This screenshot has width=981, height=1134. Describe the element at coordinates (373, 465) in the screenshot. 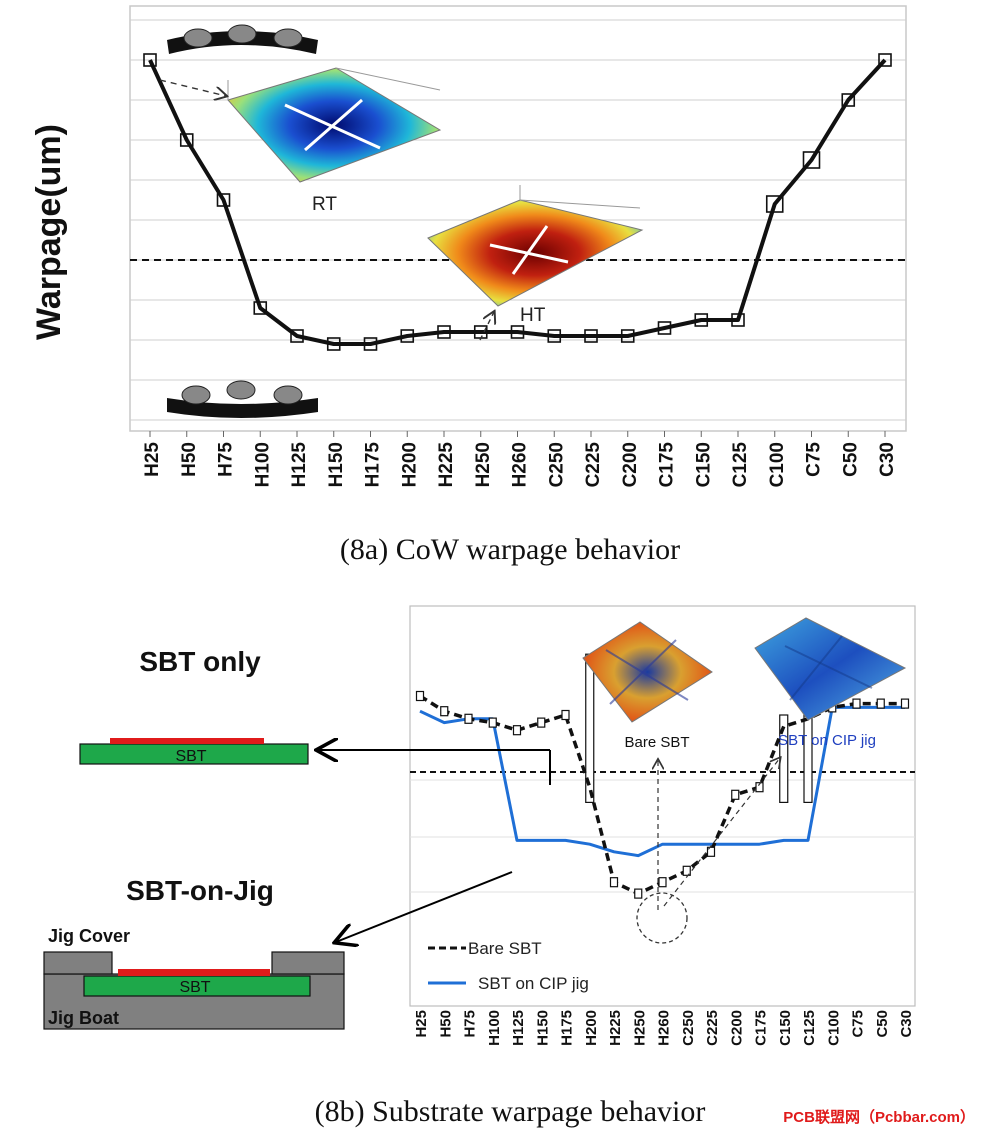

I see `x-tick-label: H175` at that location.